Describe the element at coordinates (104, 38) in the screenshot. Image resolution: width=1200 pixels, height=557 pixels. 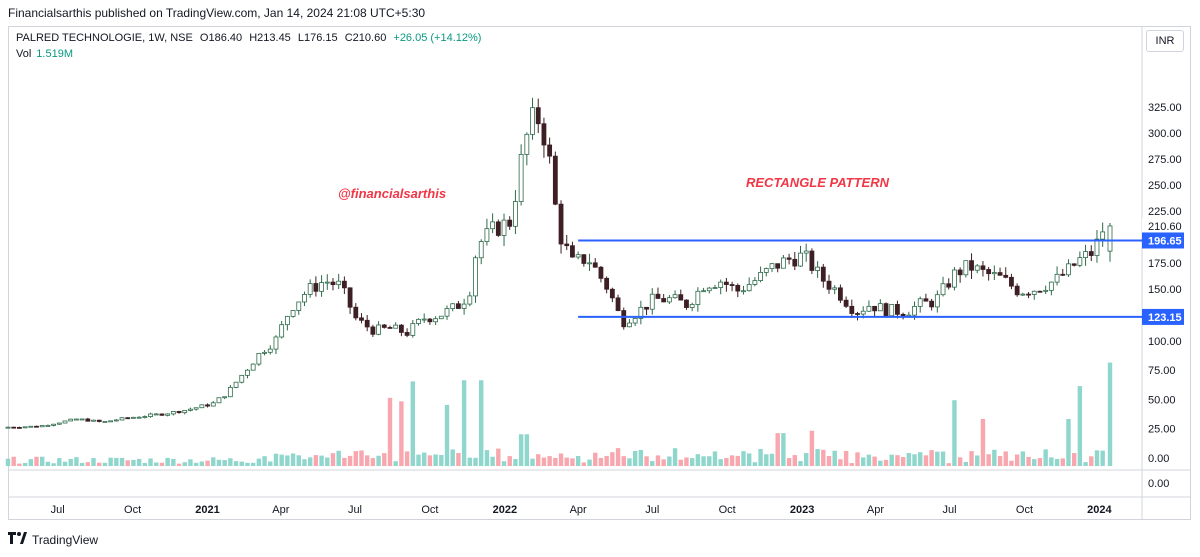
I see `symbol-label: PALRED TECHNOLOGIE, 1W, NSE` at that location.